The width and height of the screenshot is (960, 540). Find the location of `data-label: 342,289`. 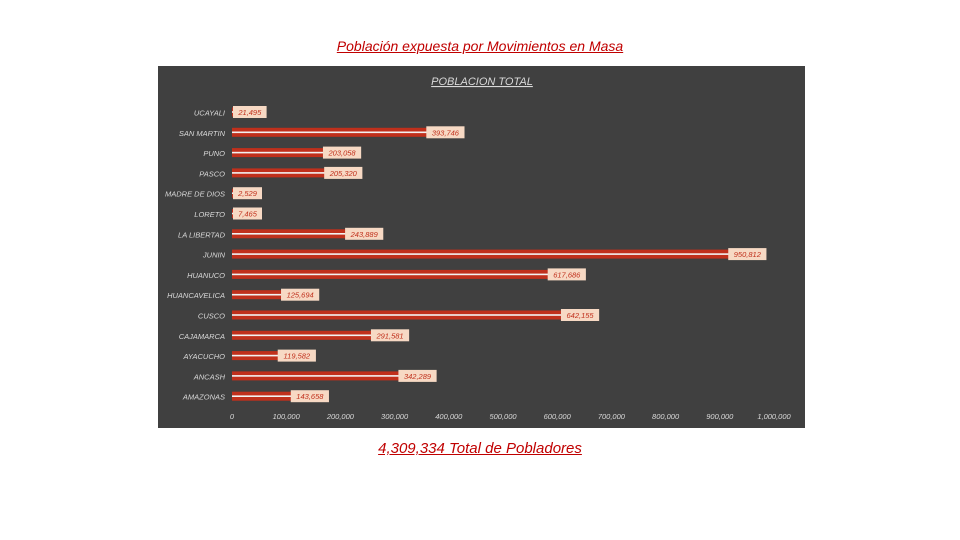

data-label: 342,289 is located at coordinates (418, 376).